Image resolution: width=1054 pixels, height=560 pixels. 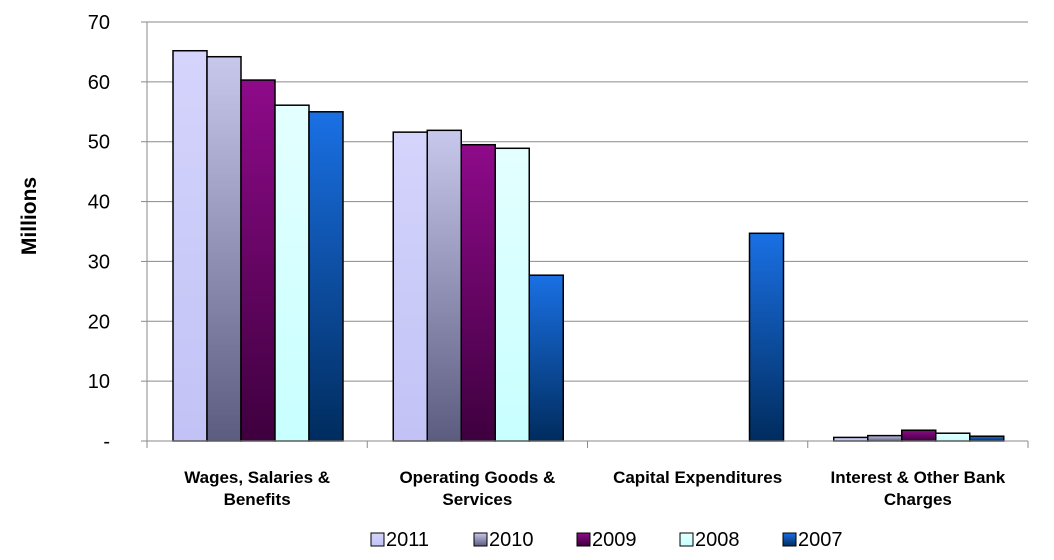 What do you see at coordinates (99, 262) in the screenshot?
I see `y-tick-label: 30` at bounding box center [99, 262].